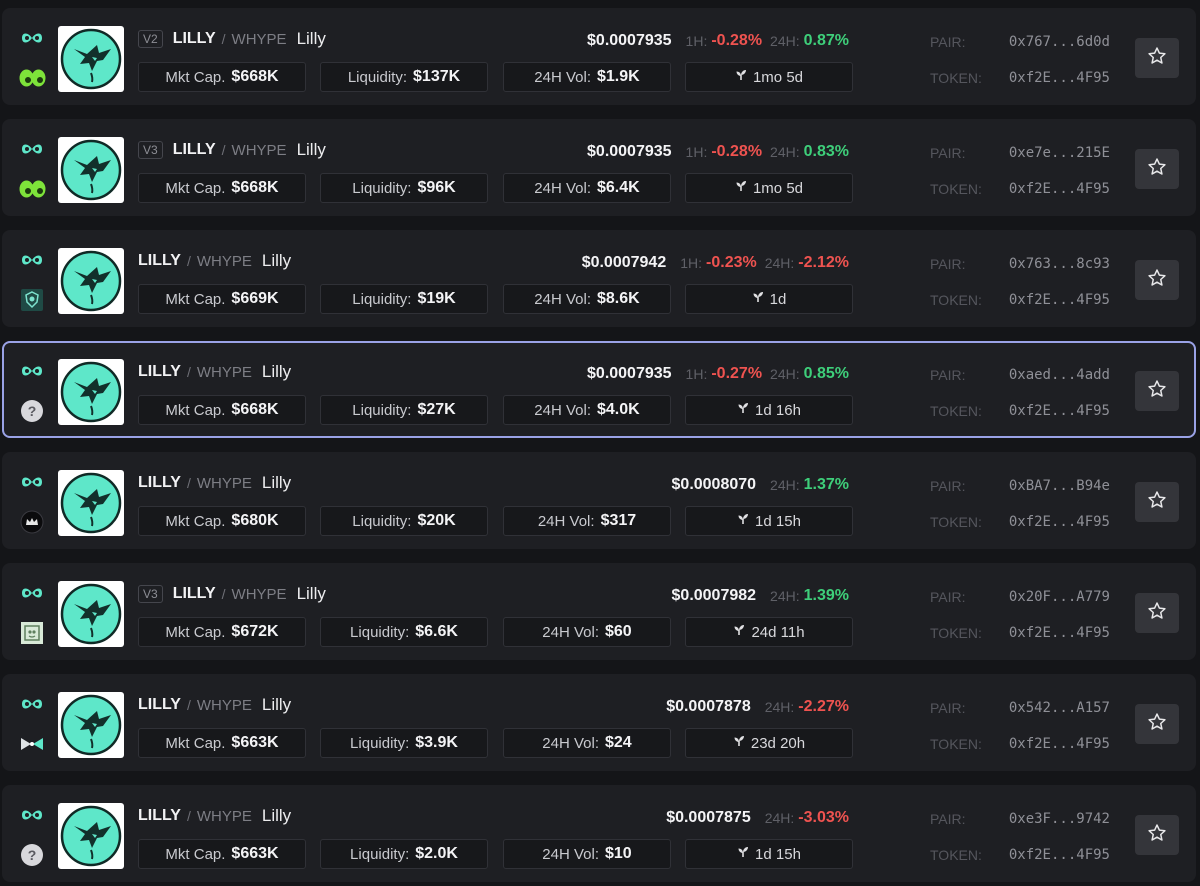 The image size is (1200, 886). Describe the element at coordinates (757, 707) in the screenshot. I see `price-line: $0.0007878 24H: -2.27%` at that location.